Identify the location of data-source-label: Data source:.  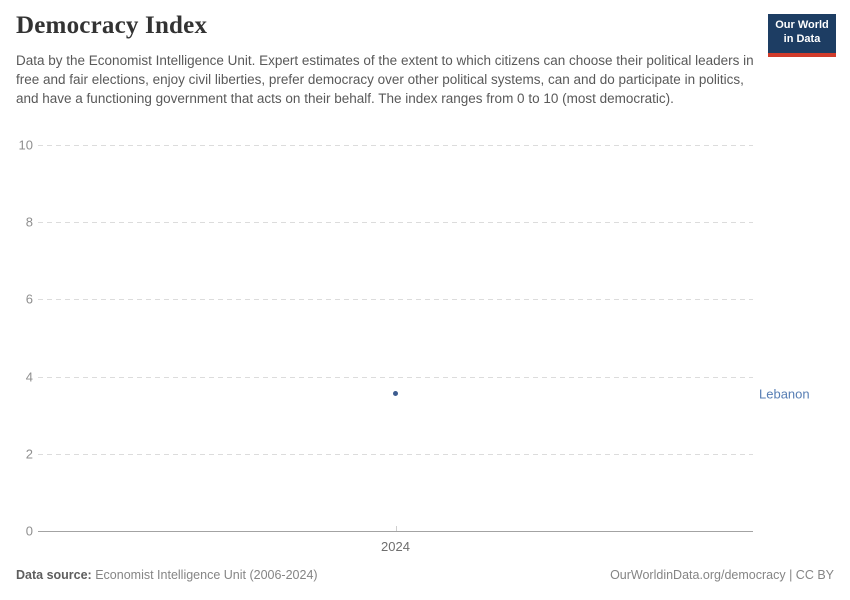
(54, 575).